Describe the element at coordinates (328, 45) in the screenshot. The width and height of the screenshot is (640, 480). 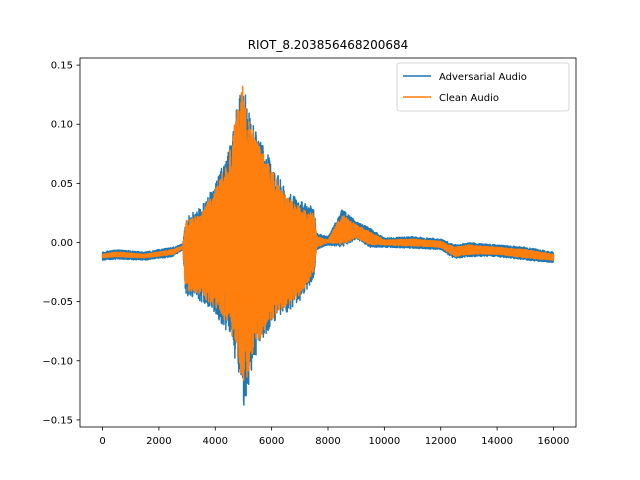
I see `chart-title: RIOT_8.203856468200684` at that location.